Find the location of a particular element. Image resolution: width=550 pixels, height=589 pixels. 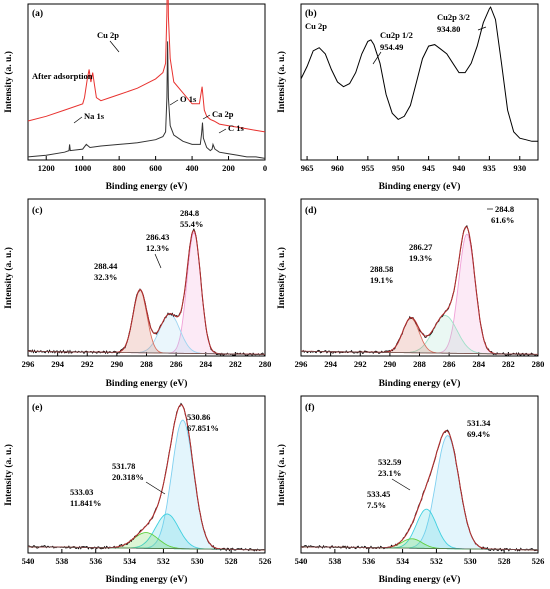

panel-c-xtick-label: 292 is located at coordinates (87, 364).